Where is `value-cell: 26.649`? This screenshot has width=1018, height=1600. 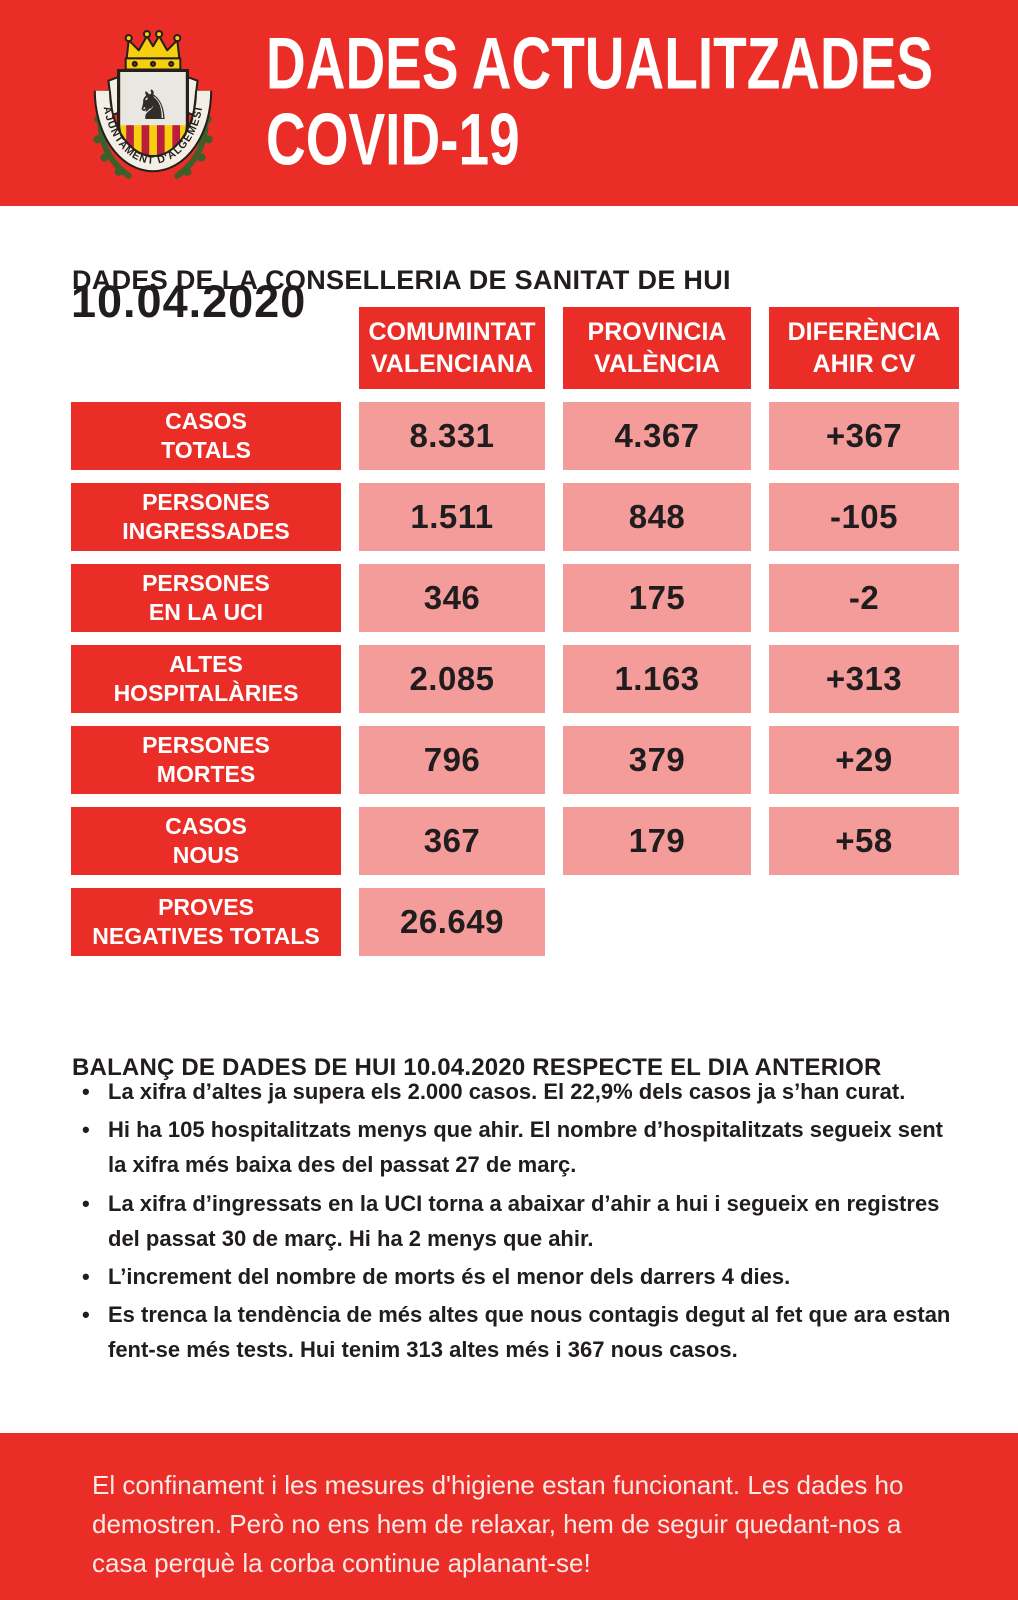
value-cell: 26.649 is located at coordinates (452, 922).